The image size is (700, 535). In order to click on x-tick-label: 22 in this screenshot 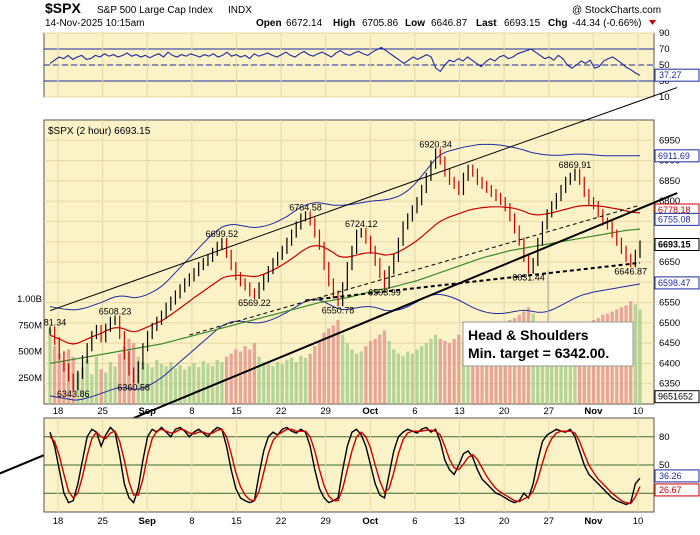, I will do `click(281, 521)`.